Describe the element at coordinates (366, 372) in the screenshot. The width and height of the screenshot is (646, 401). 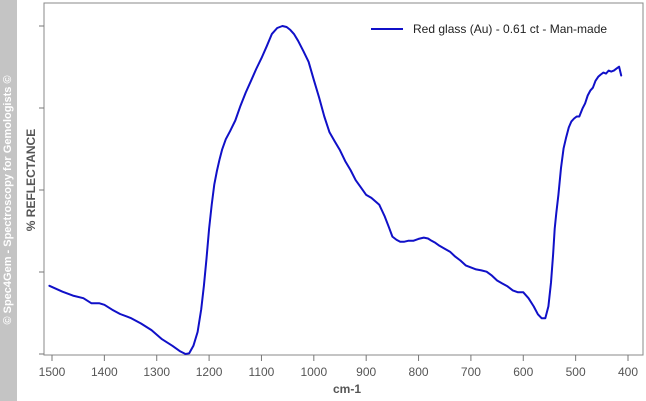
I see `x-tick-label: 900` at that location.